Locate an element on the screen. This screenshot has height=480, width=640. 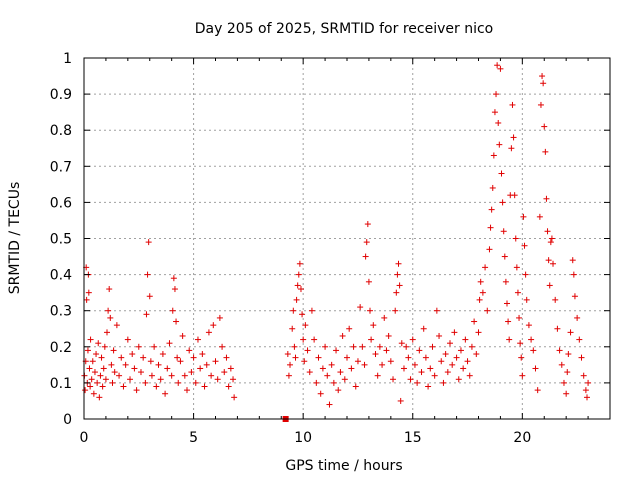
x-tick-label: 0 is located at coordinates (84, 438).